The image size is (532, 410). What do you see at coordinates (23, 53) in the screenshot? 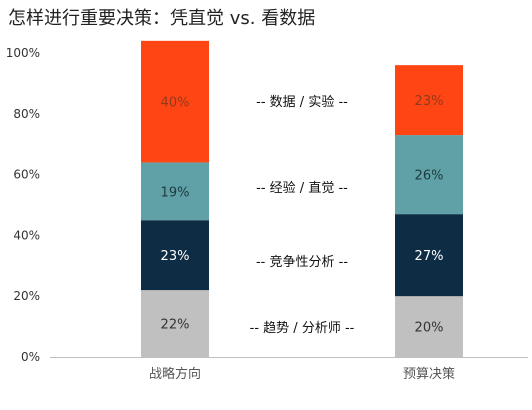
I see `y-tick-label: 100%` at bounding box center [23, 53].